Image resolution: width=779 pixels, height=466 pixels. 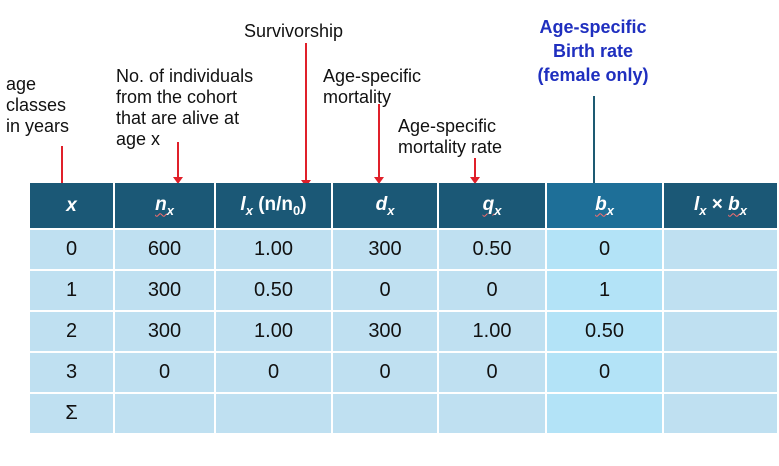 I want to click on header-row: x nx lx (n/n0) dx qx bx lx × bx, so click(x=404, y=206).